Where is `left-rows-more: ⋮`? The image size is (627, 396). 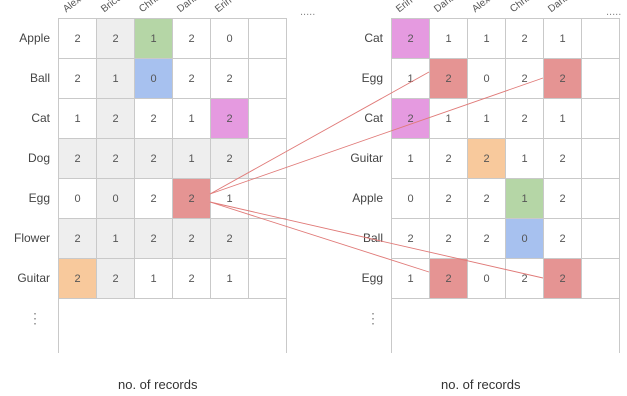
left-rows-more: ⋮ is located at coordinates (35, 318).